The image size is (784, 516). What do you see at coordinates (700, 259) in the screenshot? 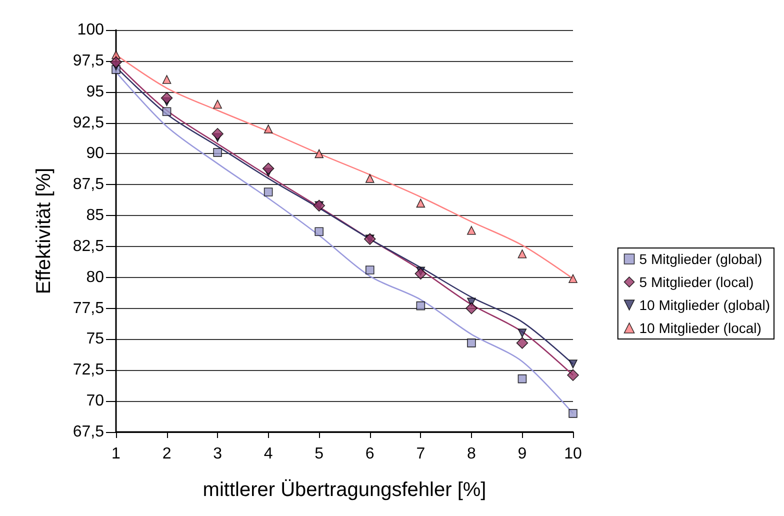
I see `legend-label: 5 Mitglieder (global)` at bounding box center [700, 259].